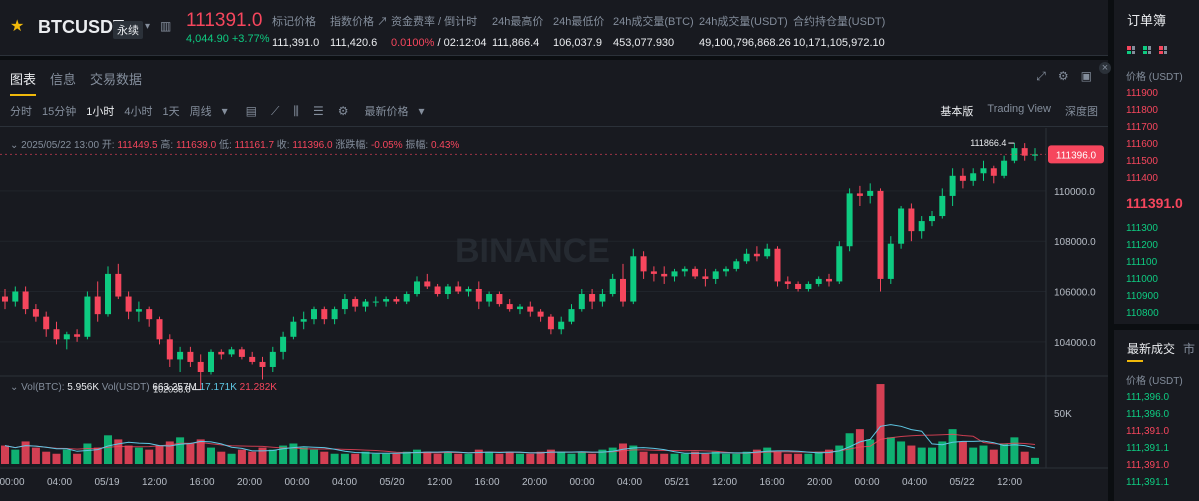  What do you see at coordinates (251, 111) in the screenshot?
I see `calendar-icon: ▤` at bounding box center [251, 111].